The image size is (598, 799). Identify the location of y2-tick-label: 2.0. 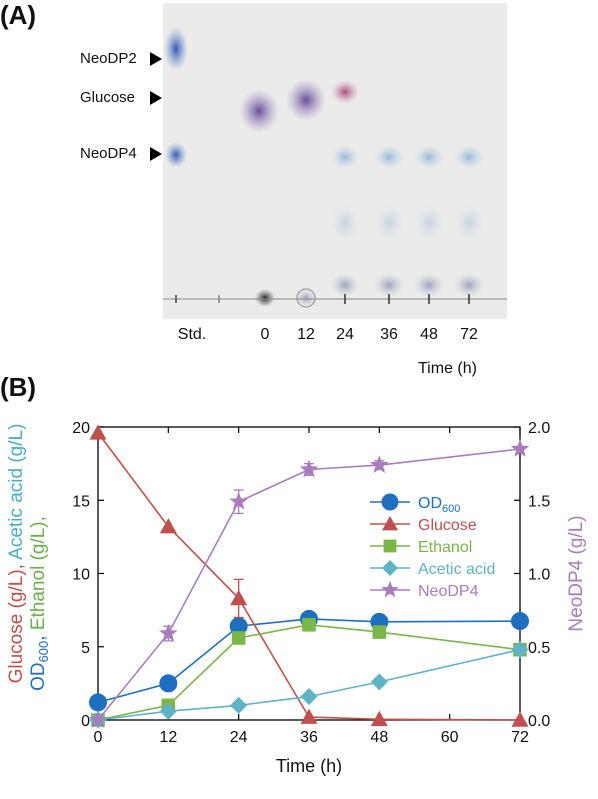
(539, 428).